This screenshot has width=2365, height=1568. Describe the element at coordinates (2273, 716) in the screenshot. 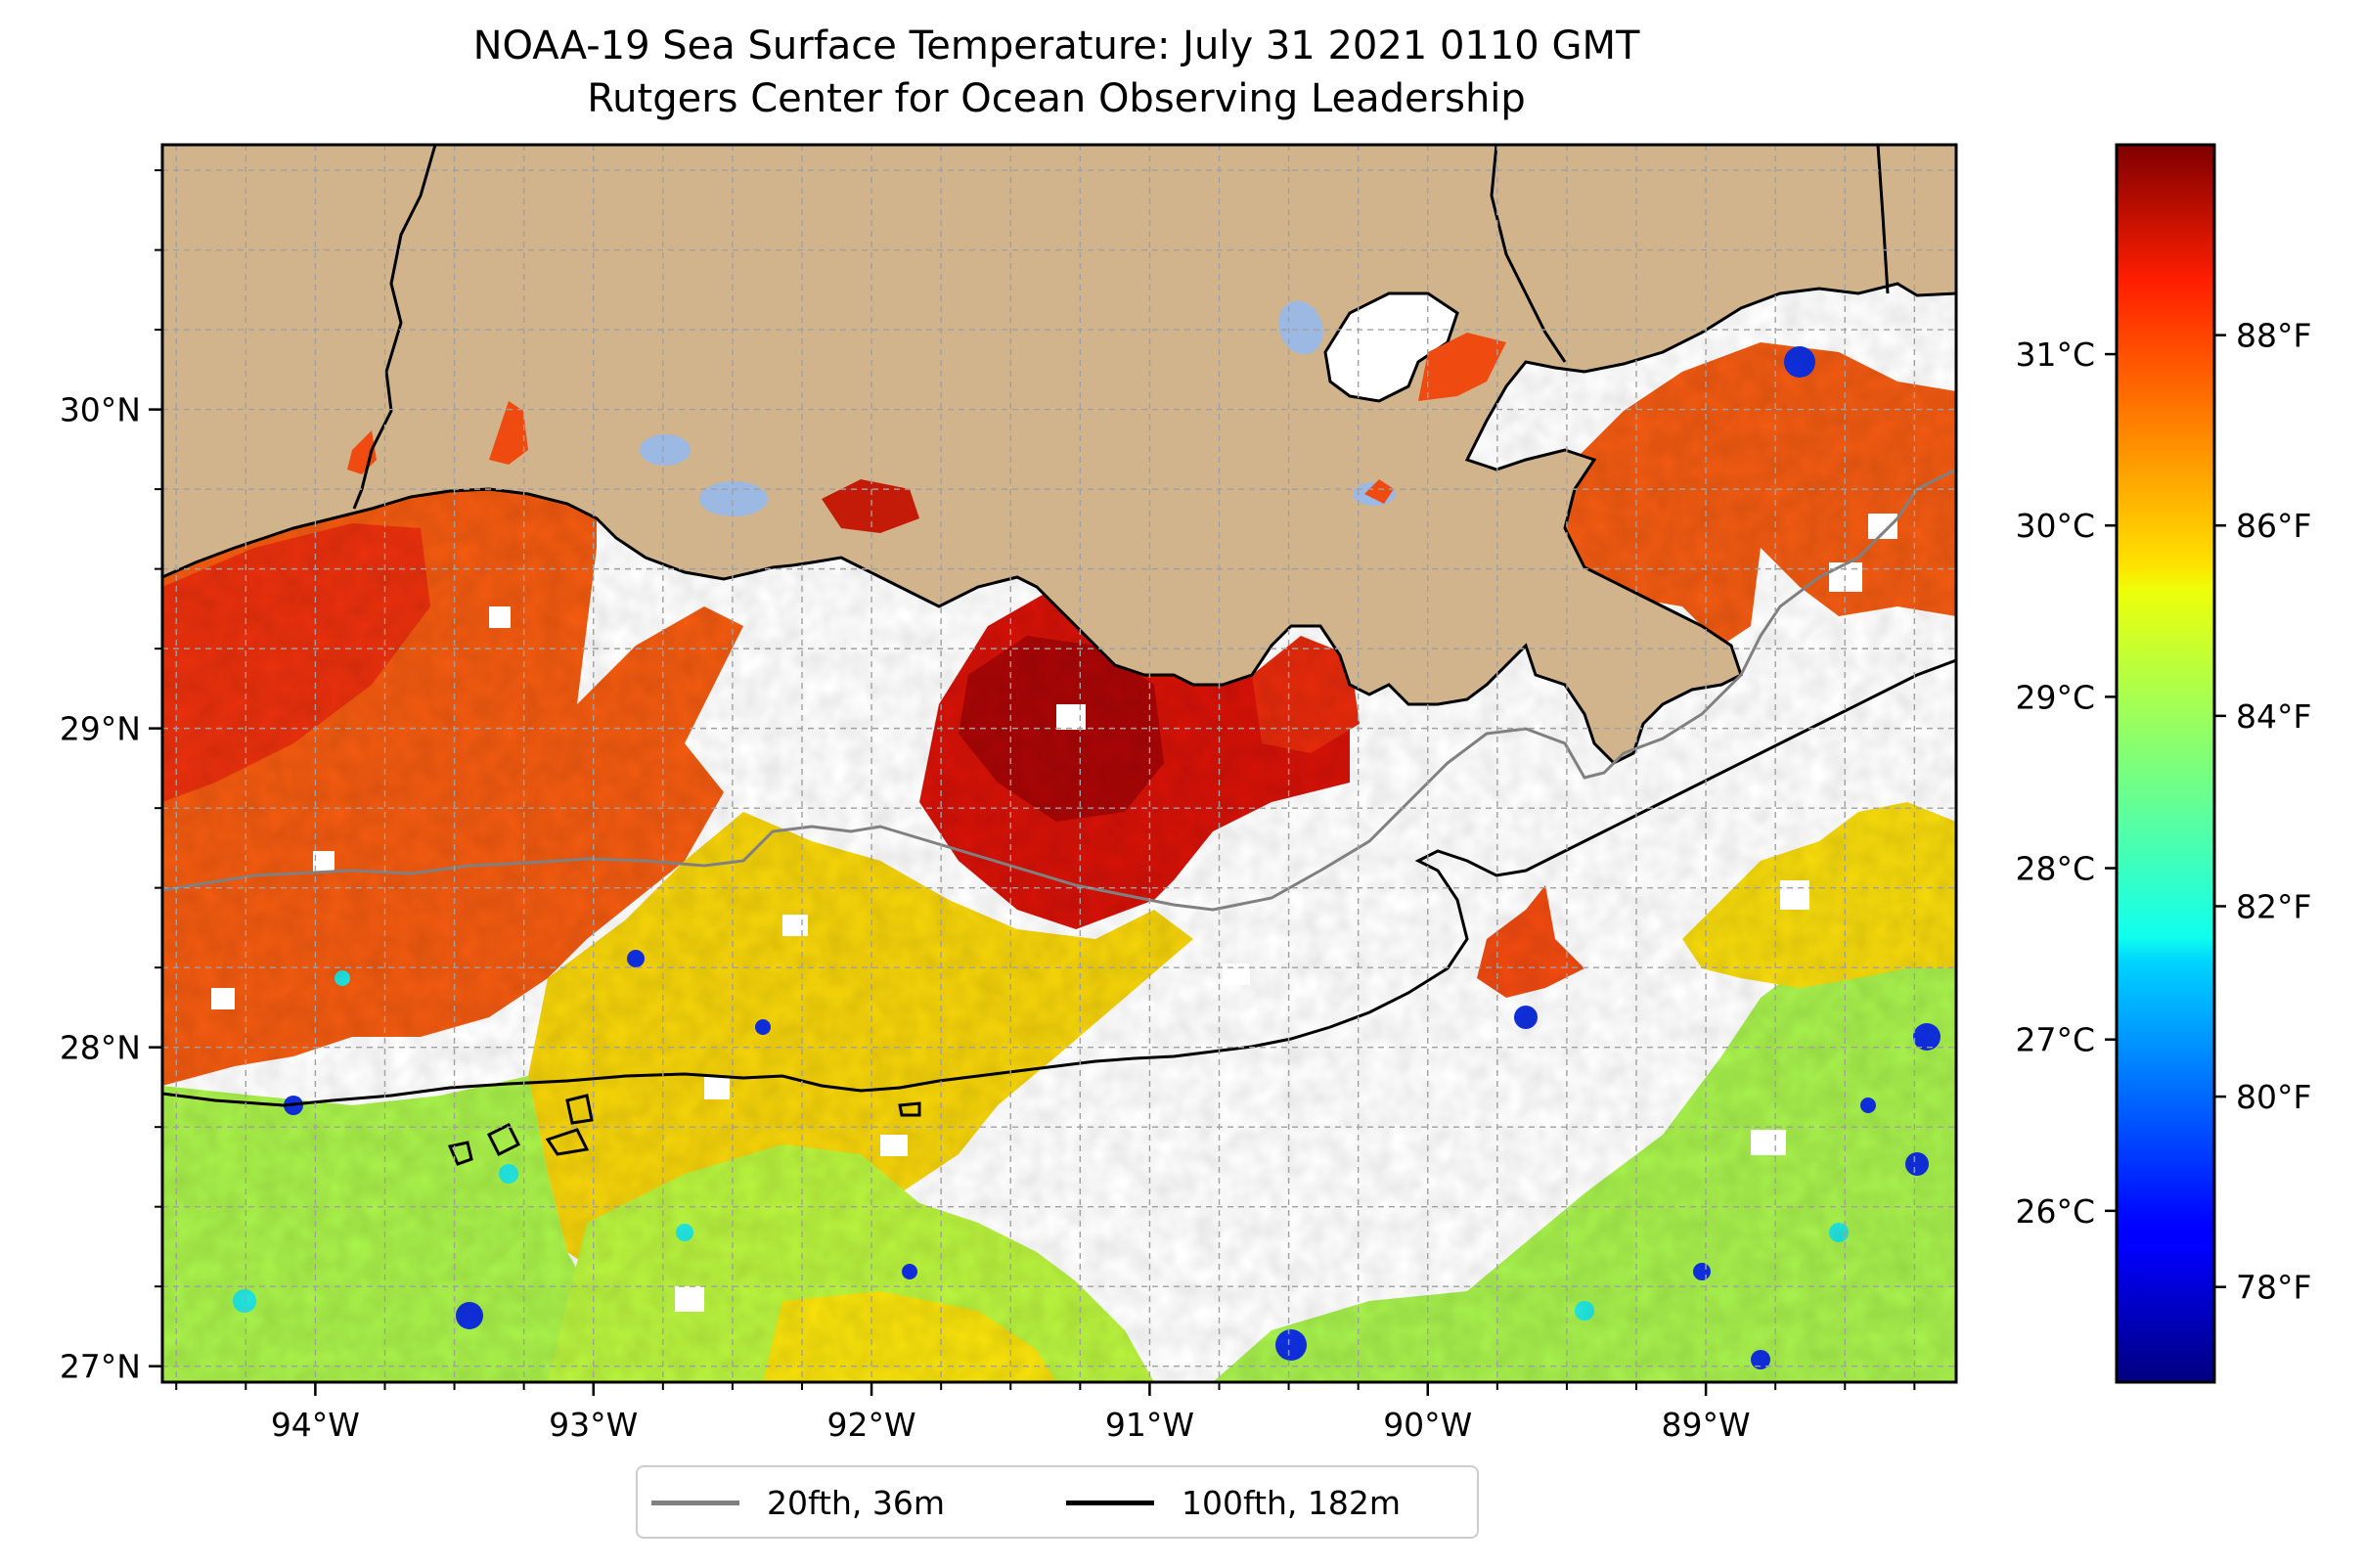

I see `colorbar-label-f: 84°F` at that location.